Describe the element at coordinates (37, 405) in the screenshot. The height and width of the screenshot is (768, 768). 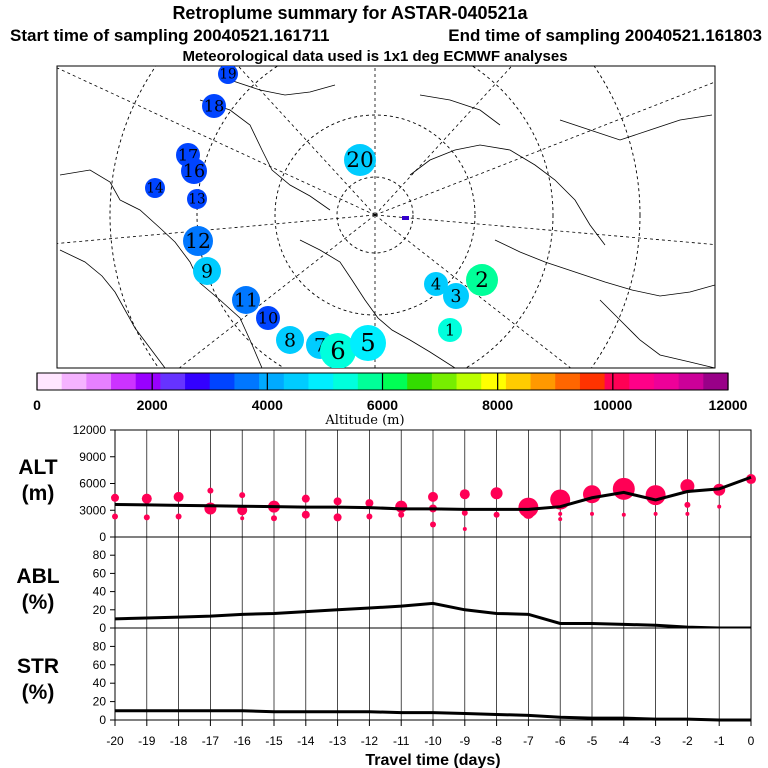
I see `colorbar-tick-label: 0` at that location.